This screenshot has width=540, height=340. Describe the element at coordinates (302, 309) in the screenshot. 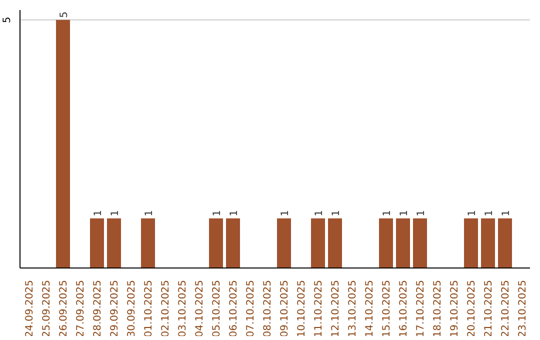

I see `x-tick-label: 10.10.2025` at that location.